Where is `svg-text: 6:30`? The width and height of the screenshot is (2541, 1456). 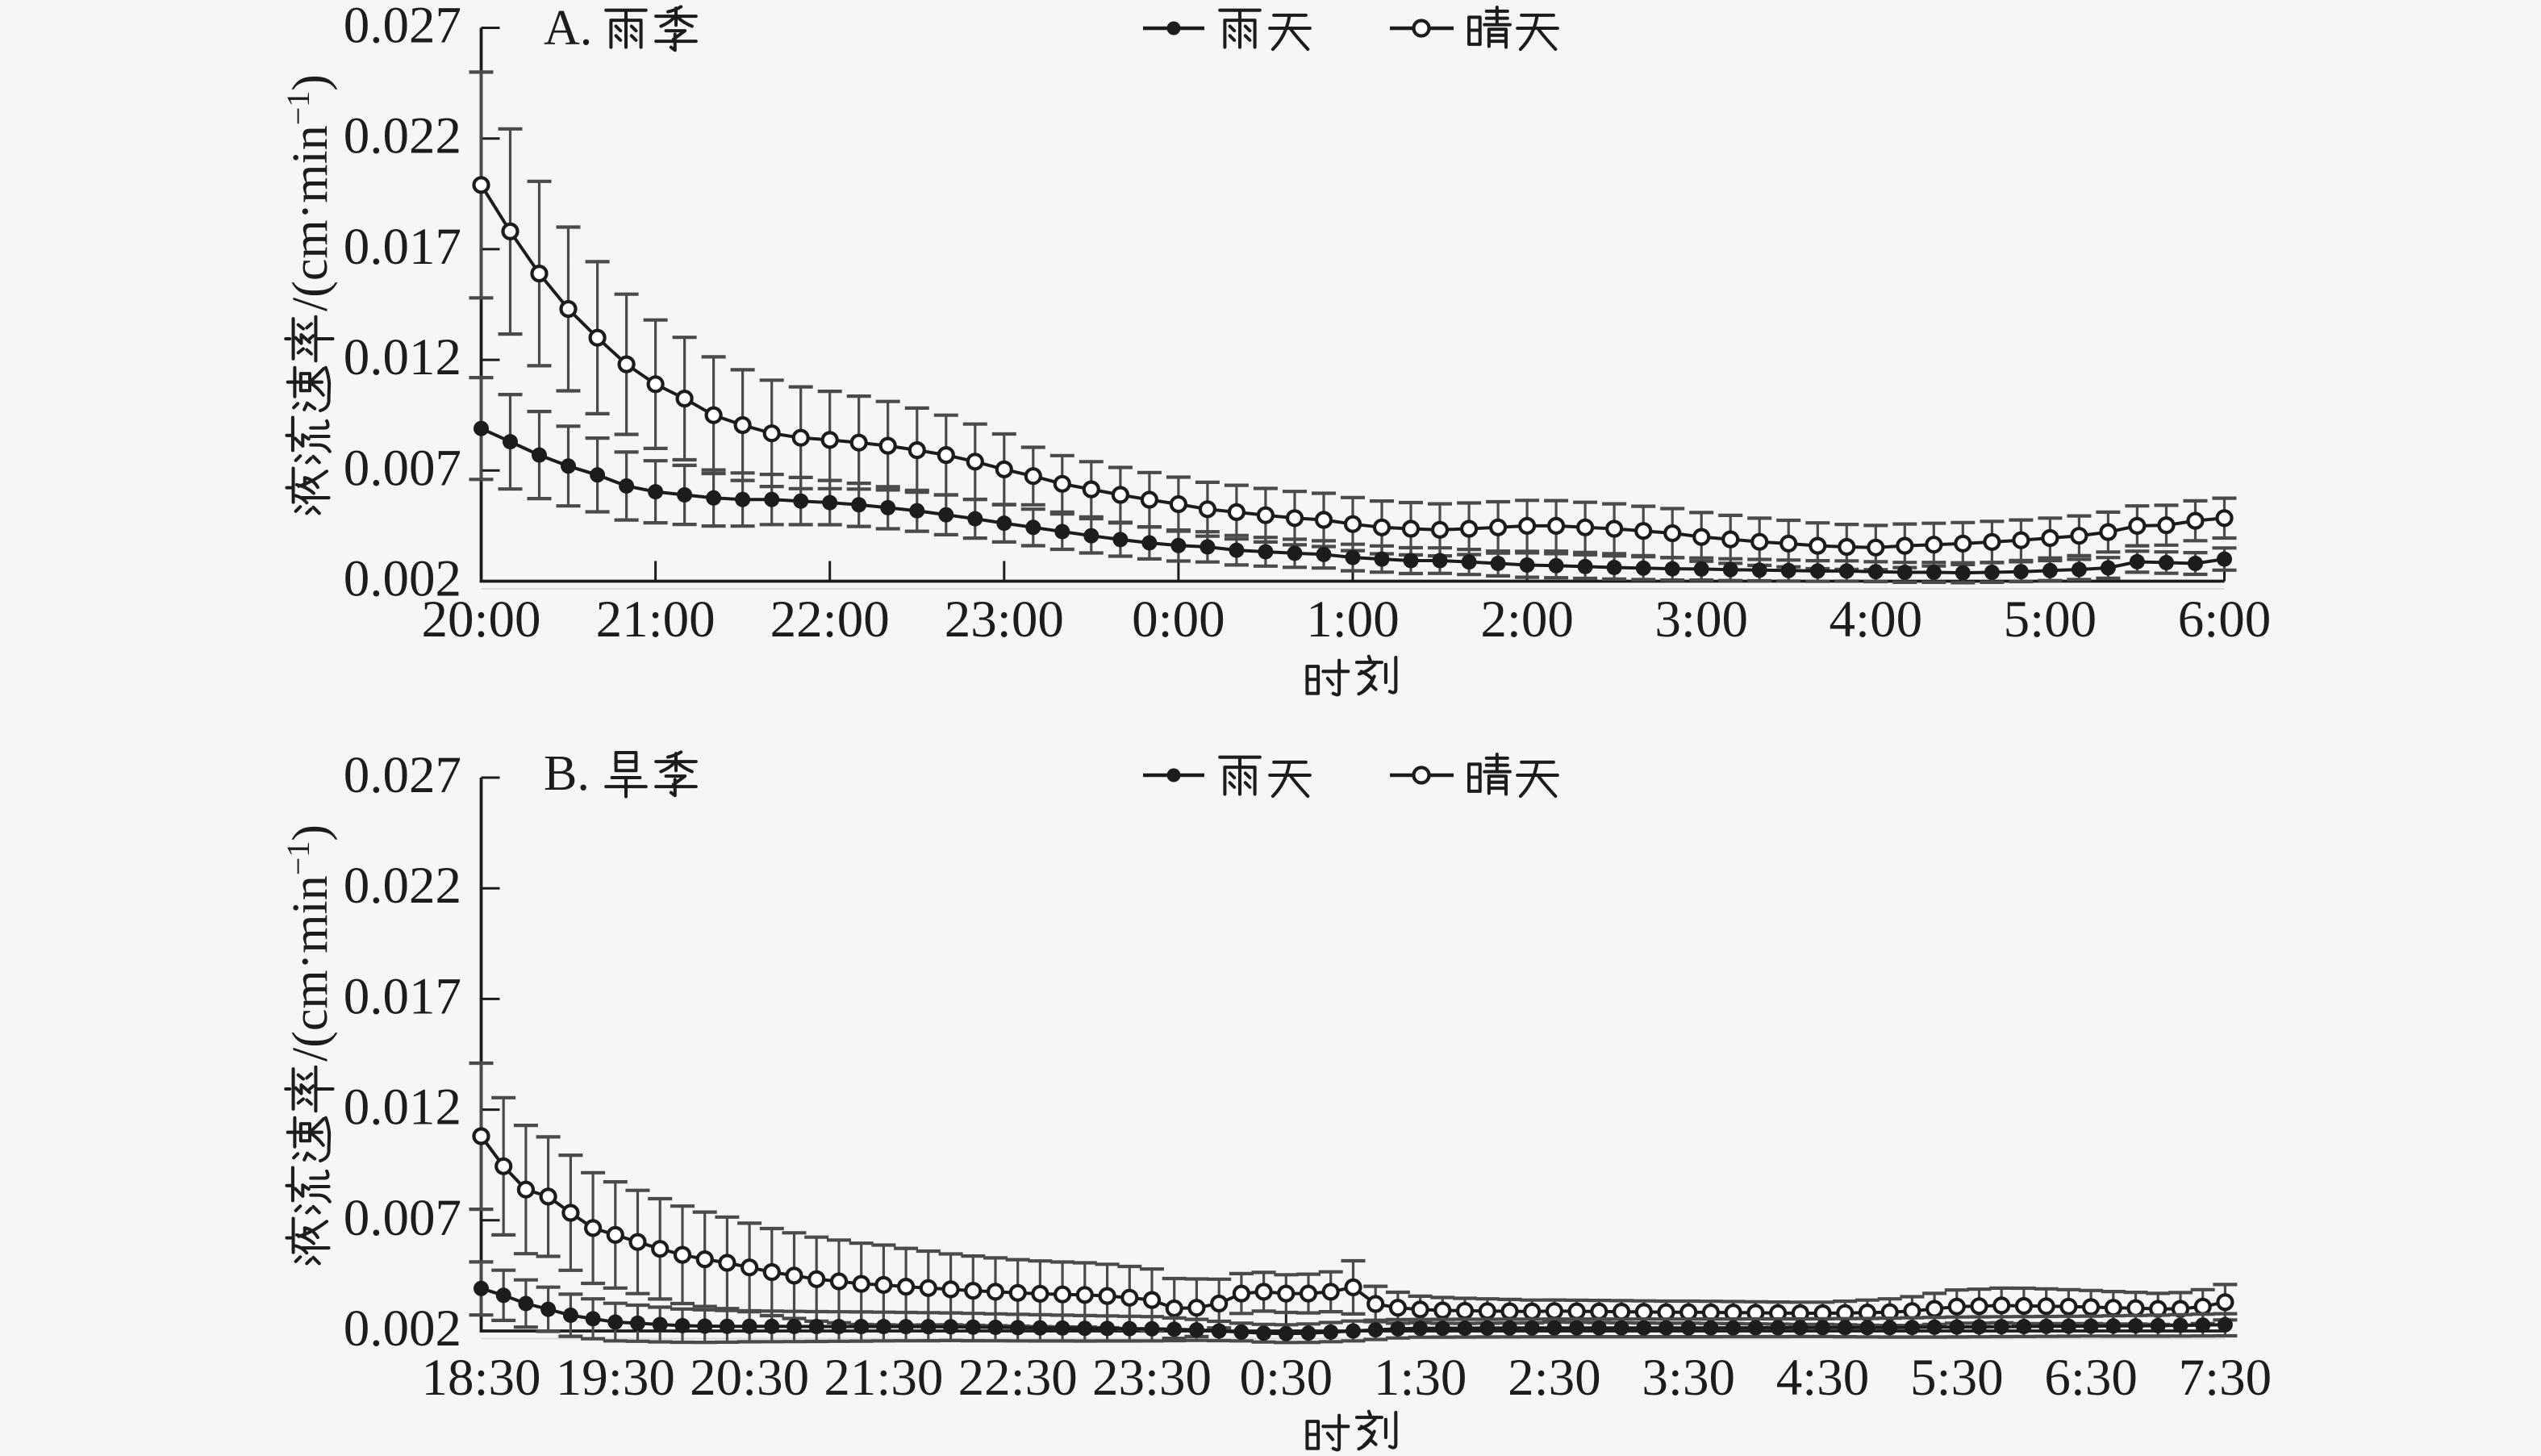
svg-text: 6:30 is located at coordinates (2091, 1378).